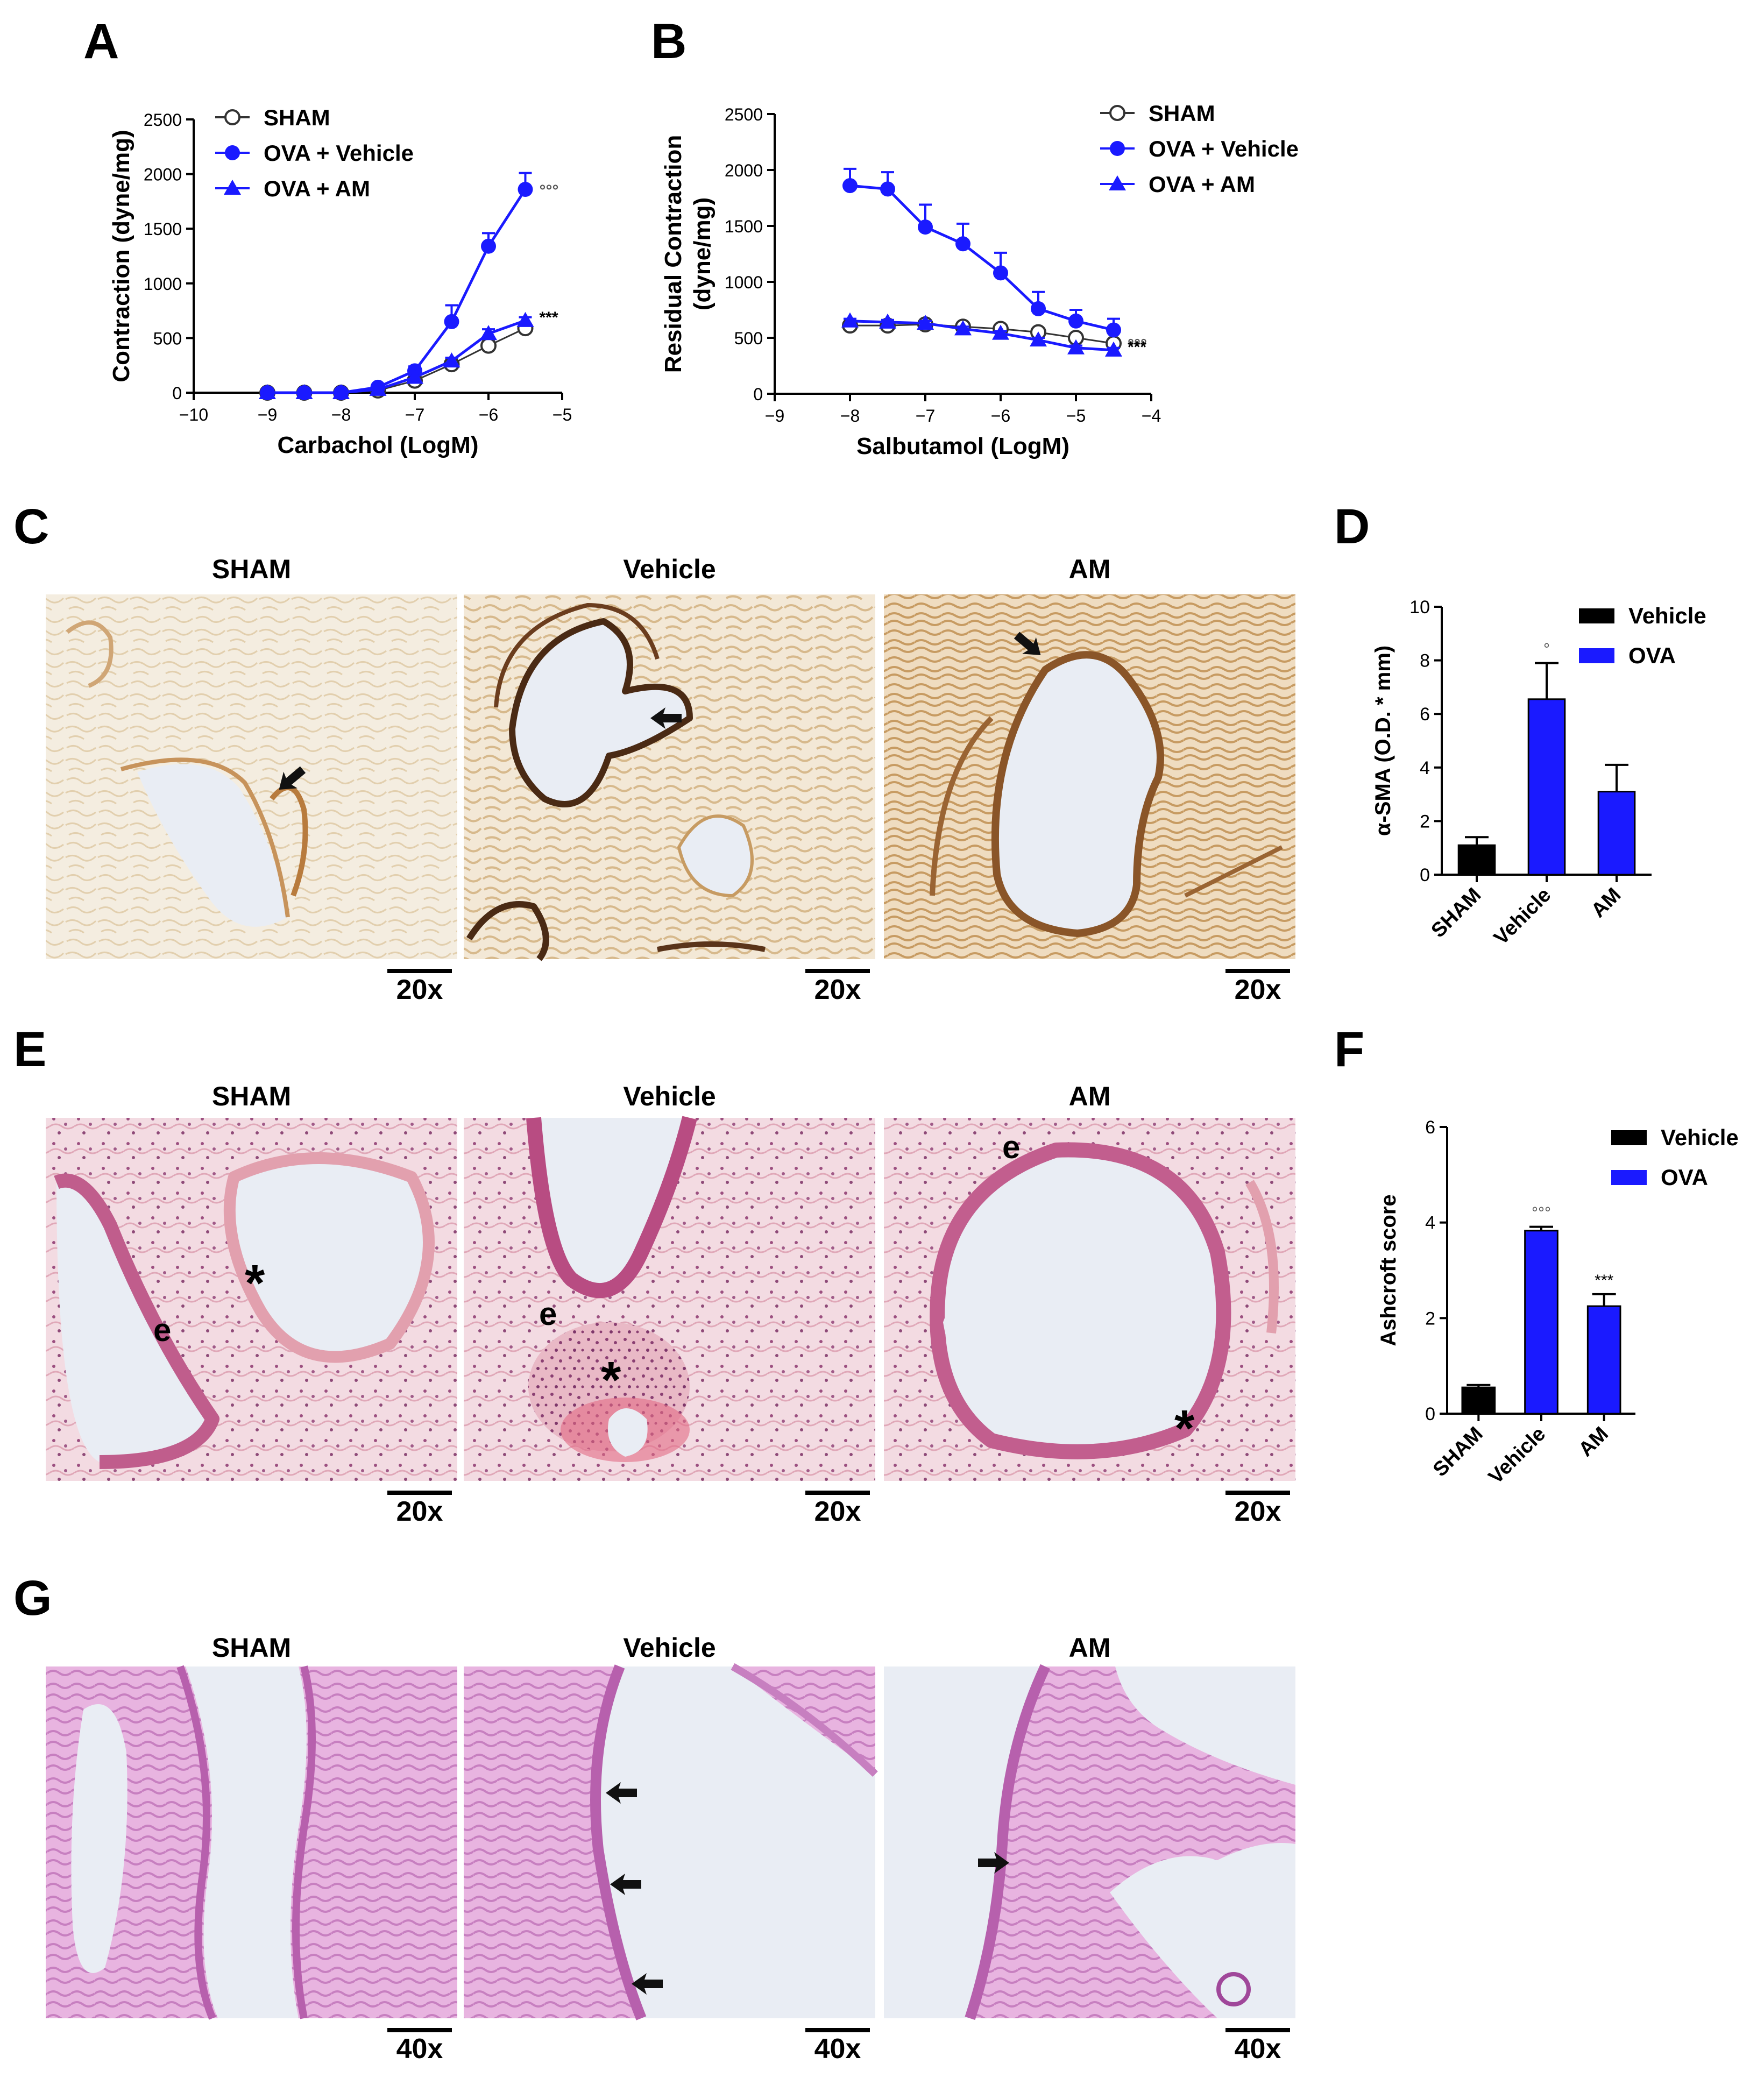  What do you see at coordinates (1233, 1989) in the screenshot?
I see `micrograph-g-vessel` at bounding box center [1233, 1989].